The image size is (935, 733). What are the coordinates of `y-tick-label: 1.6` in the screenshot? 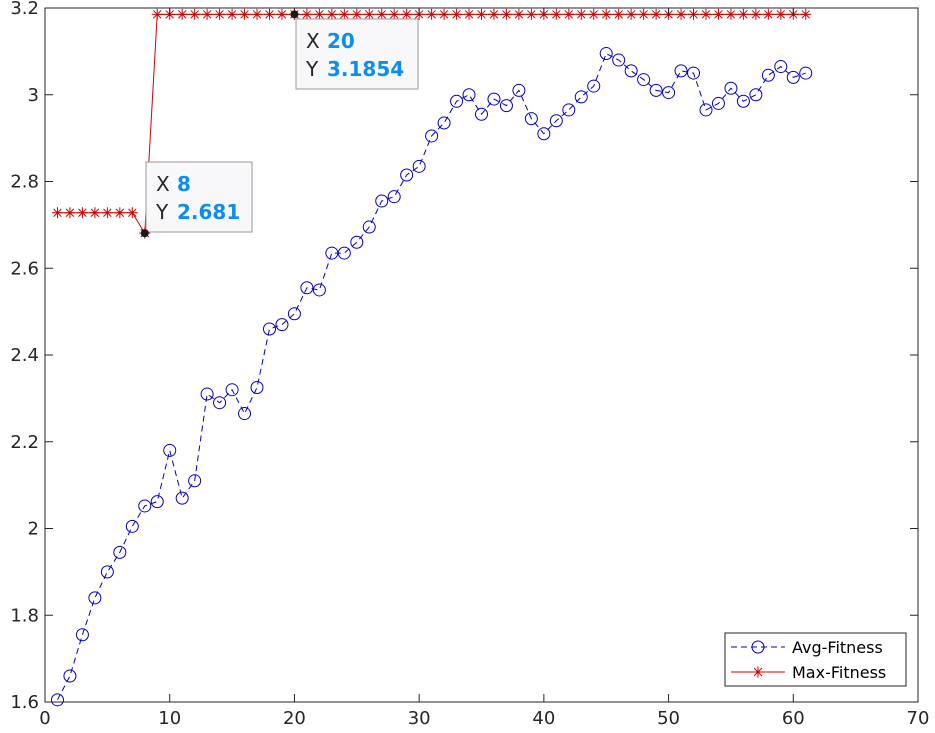 It's located at (24, 702).